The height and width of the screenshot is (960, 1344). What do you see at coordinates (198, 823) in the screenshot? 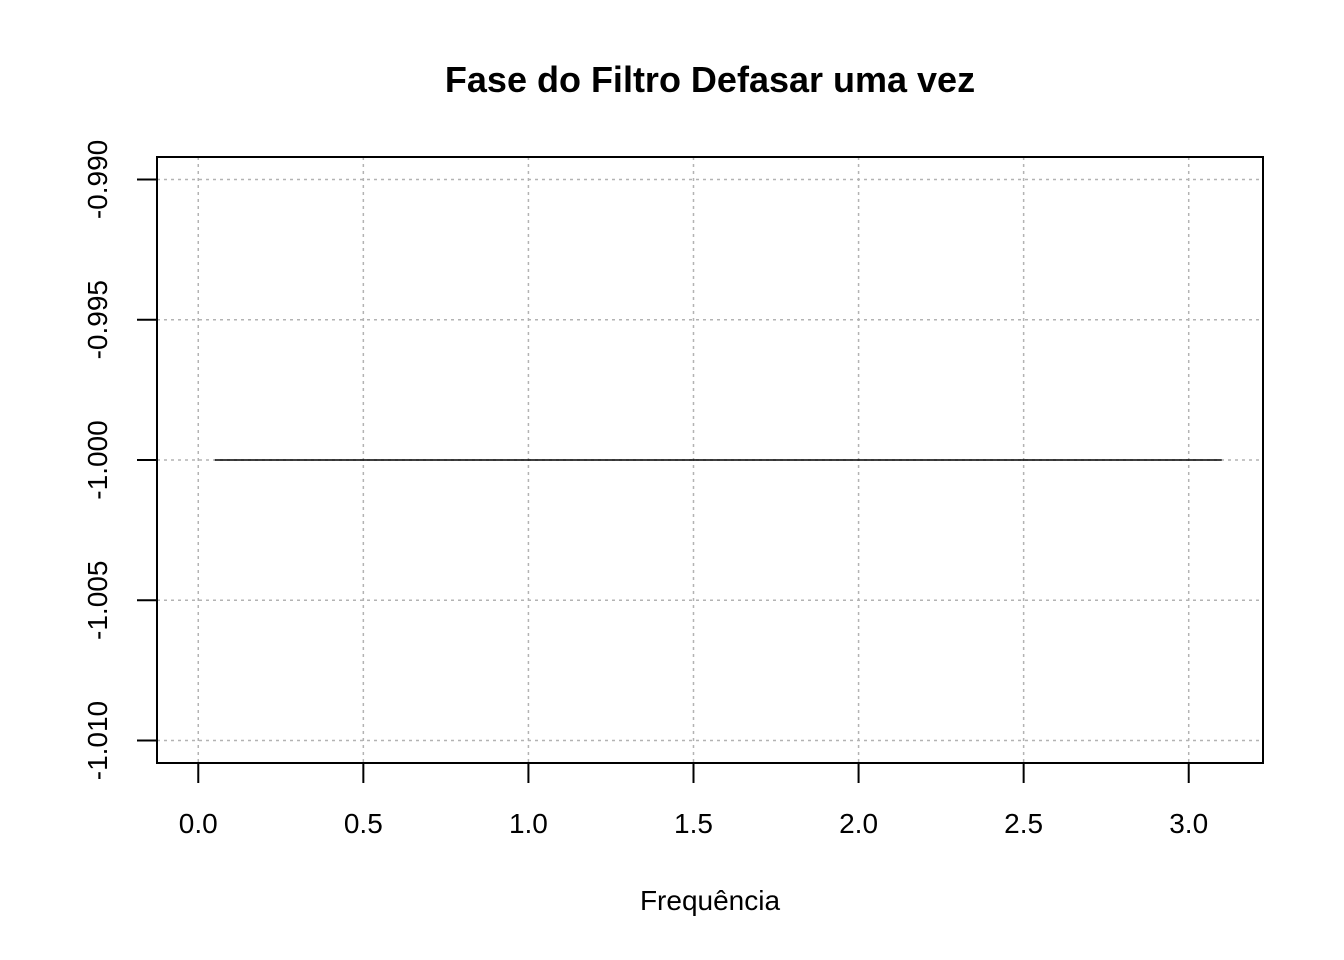
I see `x-tick-label: 0.0` at bounding box center [198, 823].